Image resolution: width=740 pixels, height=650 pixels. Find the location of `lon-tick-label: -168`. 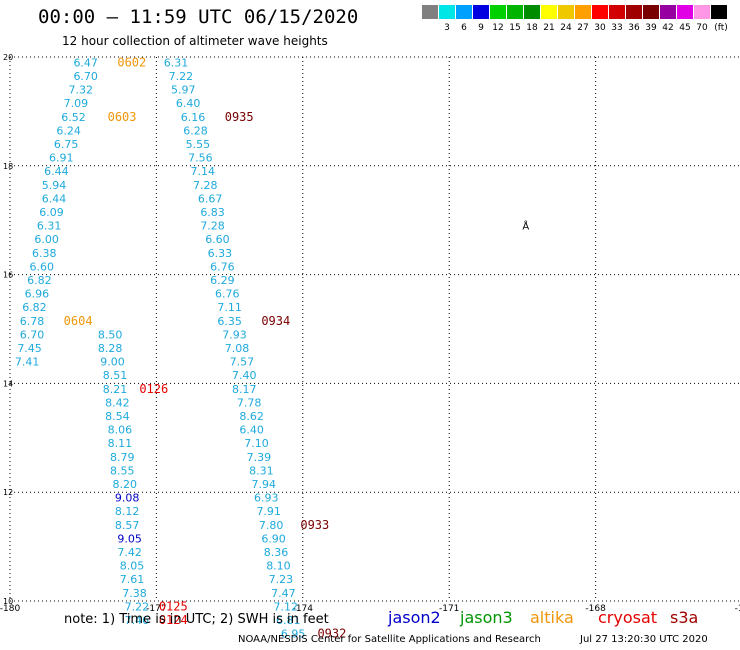

lon-tick-label: -168 is located at coordinates (595, 609).